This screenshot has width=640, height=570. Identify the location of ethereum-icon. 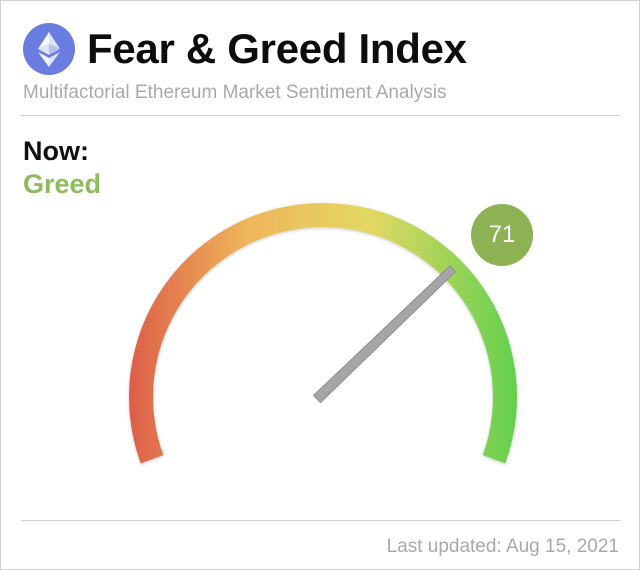
(49, 49).